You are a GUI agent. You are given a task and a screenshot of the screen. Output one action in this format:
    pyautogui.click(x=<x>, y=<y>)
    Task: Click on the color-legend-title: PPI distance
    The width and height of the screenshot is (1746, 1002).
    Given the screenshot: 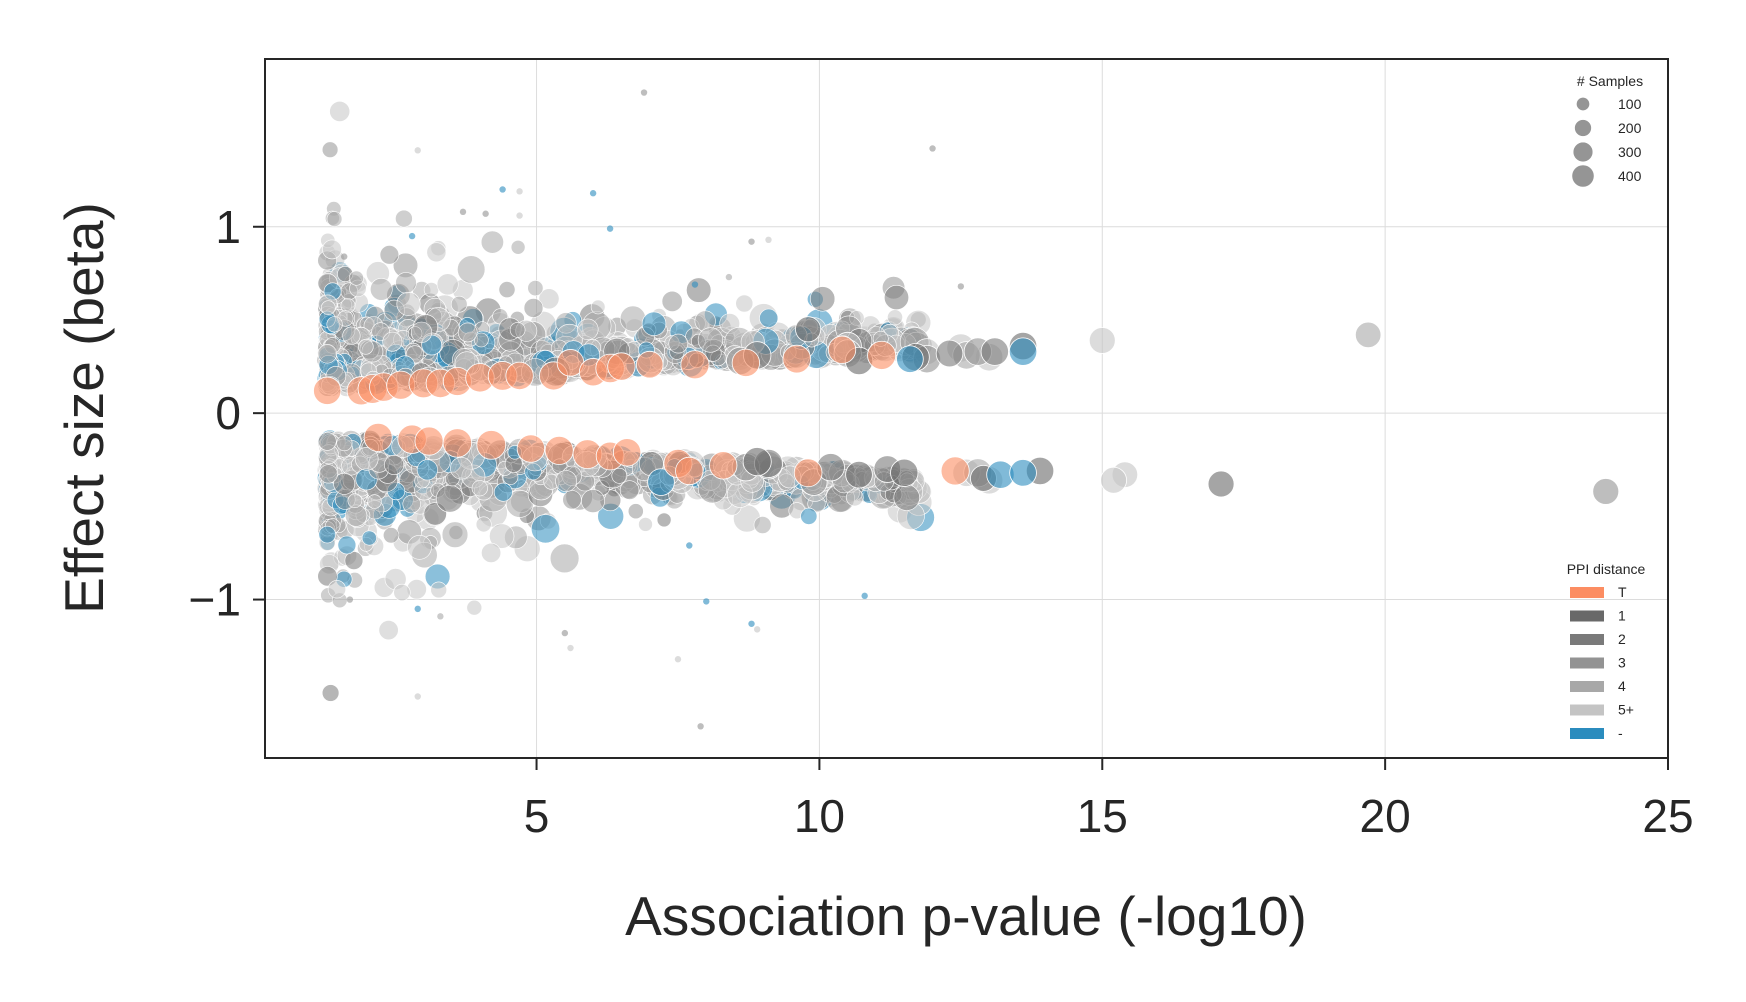 What is the action you would take?
    pyautogui.click(x=1606, y=569)
    